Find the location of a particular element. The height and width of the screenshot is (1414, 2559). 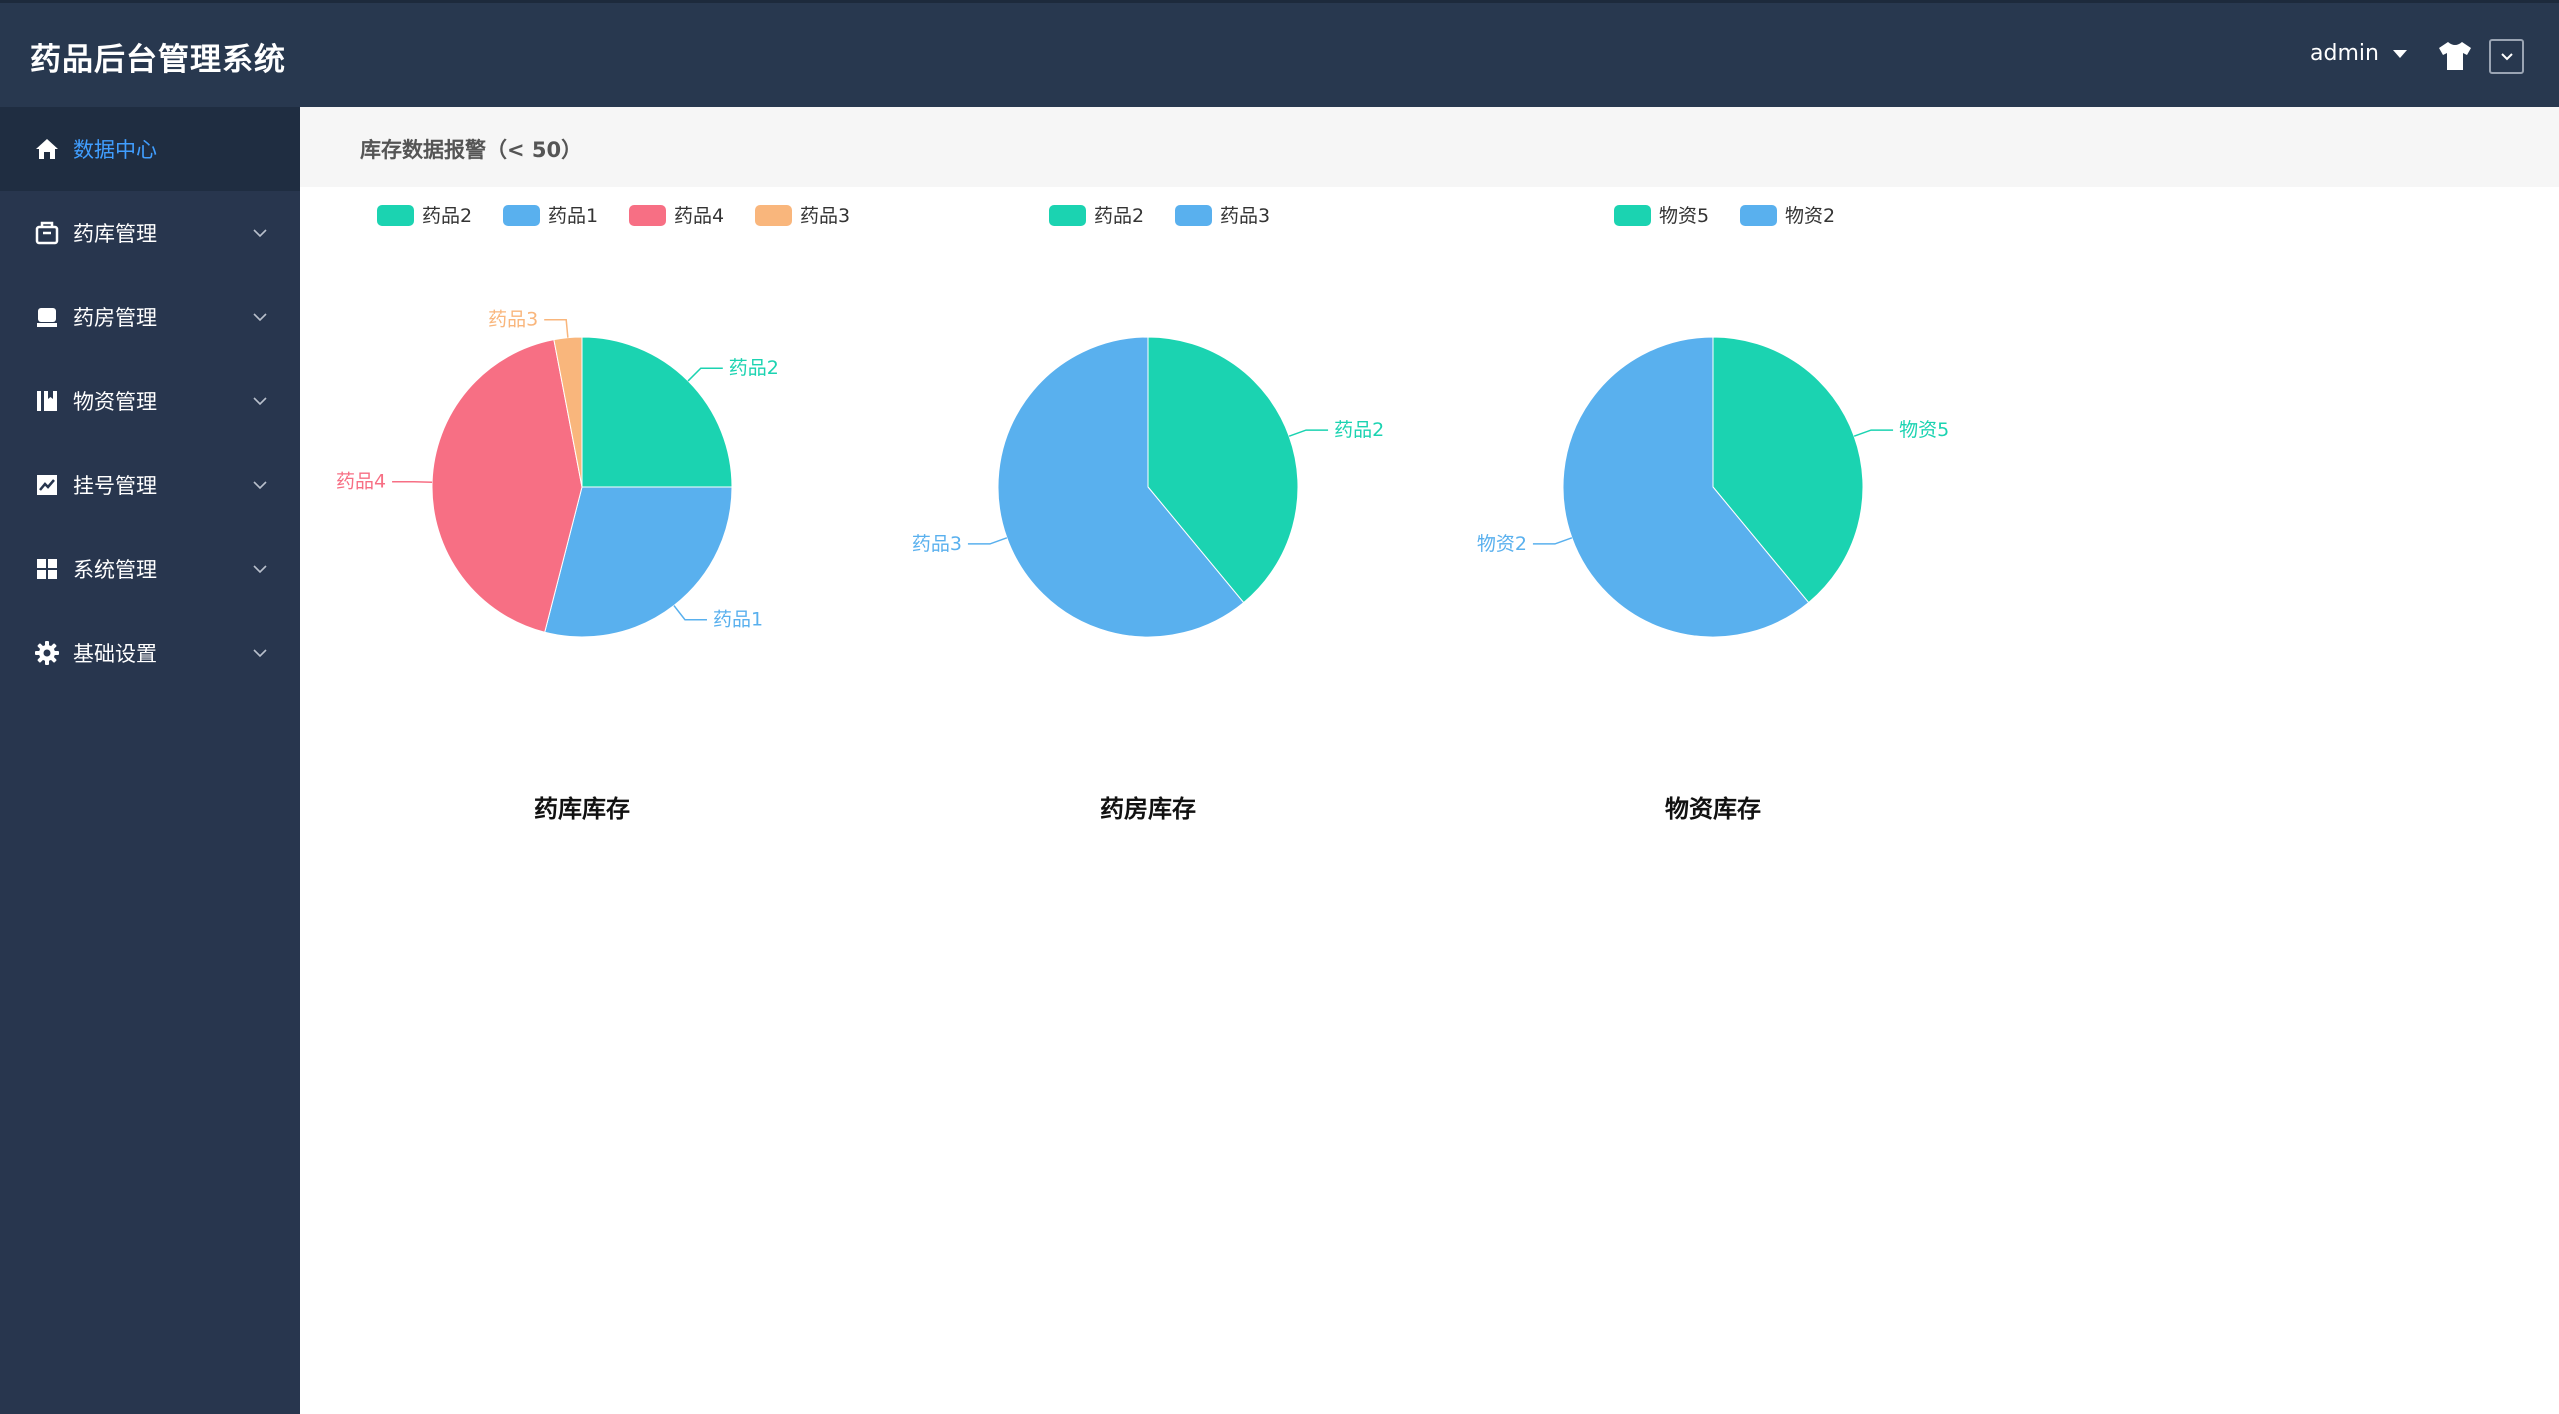

grid-icon is located at coordinates (47, 569).